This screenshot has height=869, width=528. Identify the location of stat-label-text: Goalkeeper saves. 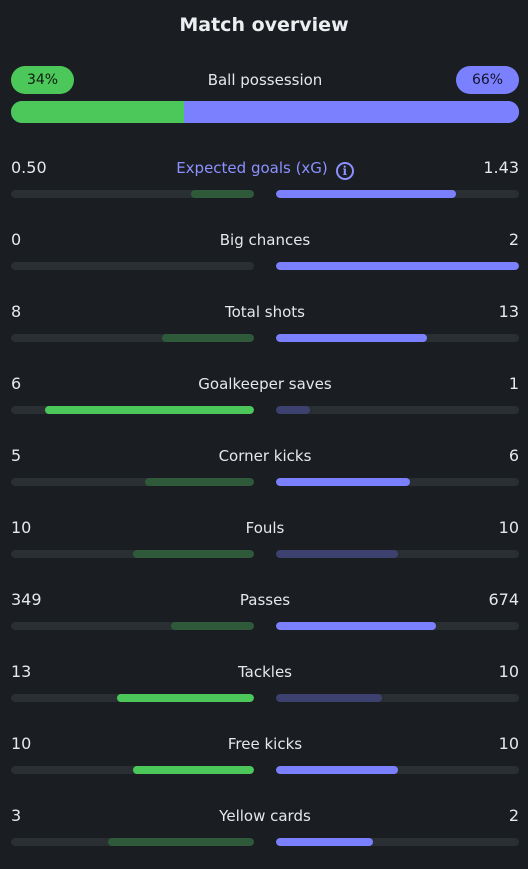
(265, 384).